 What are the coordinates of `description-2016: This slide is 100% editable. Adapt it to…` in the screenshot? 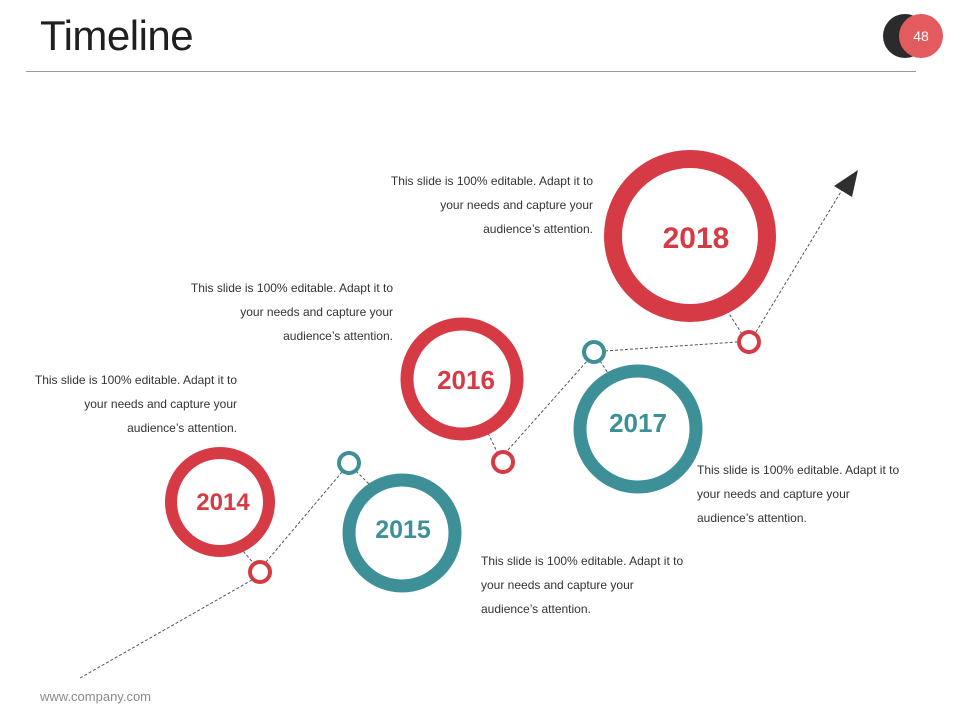 It's located at (291, 312).